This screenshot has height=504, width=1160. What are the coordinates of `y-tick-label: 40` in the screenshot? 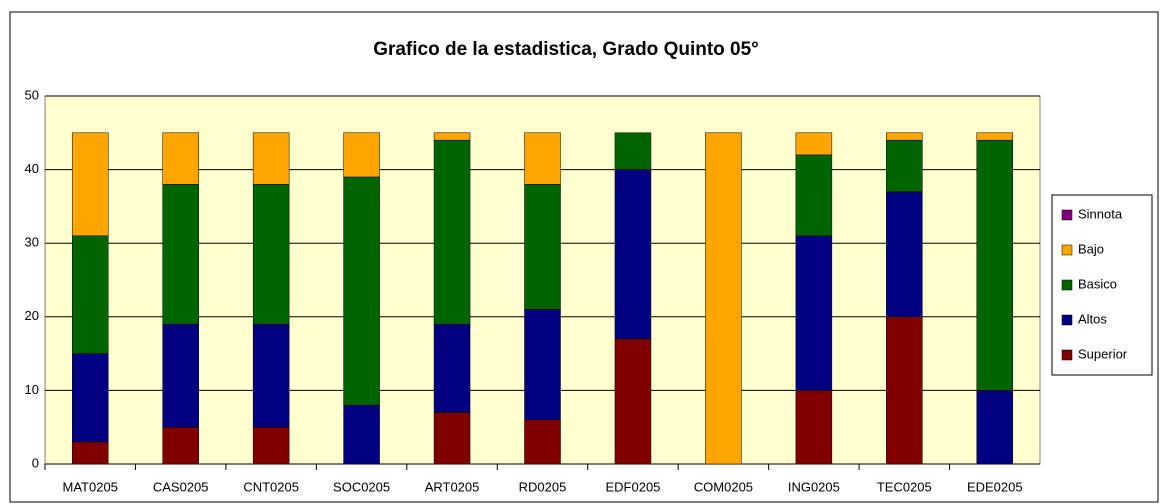 It's located at (32, 168).